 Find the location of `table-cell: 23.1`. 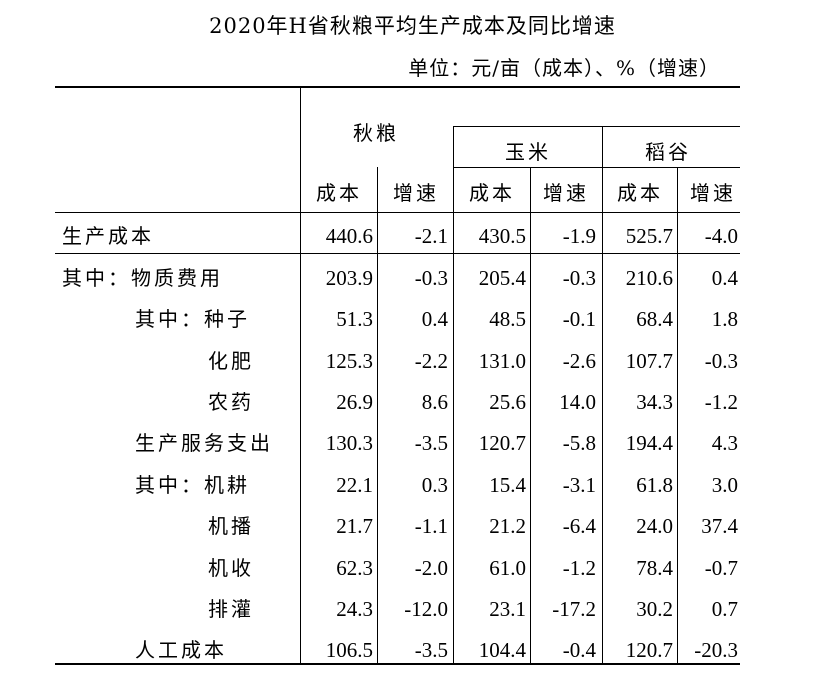

table-cell: 23.1 is located at coordinates (507, 609).